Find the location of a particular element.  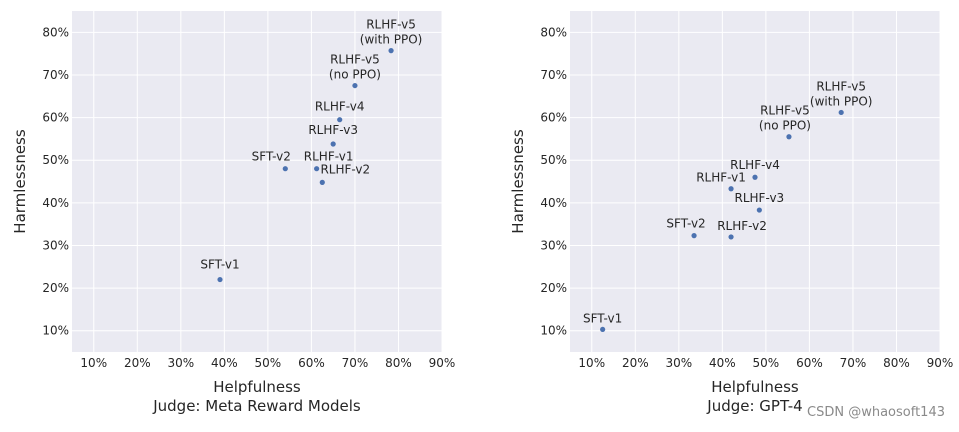

chart-subtitle: Judge: GPT-4 is located at coordinates (754, 406).